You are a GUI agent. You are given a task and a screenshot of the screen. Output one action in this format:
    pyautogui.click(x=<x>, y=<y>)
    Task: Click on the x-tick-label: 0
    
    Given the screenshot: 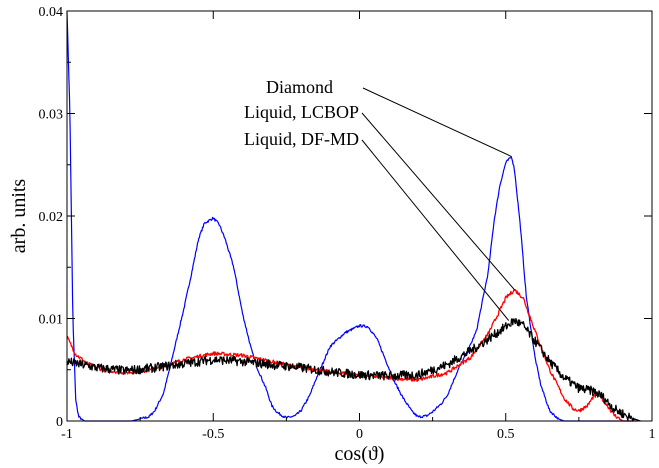 What is the action you would take?
    pyautogui.click(x=359, y=434)
    